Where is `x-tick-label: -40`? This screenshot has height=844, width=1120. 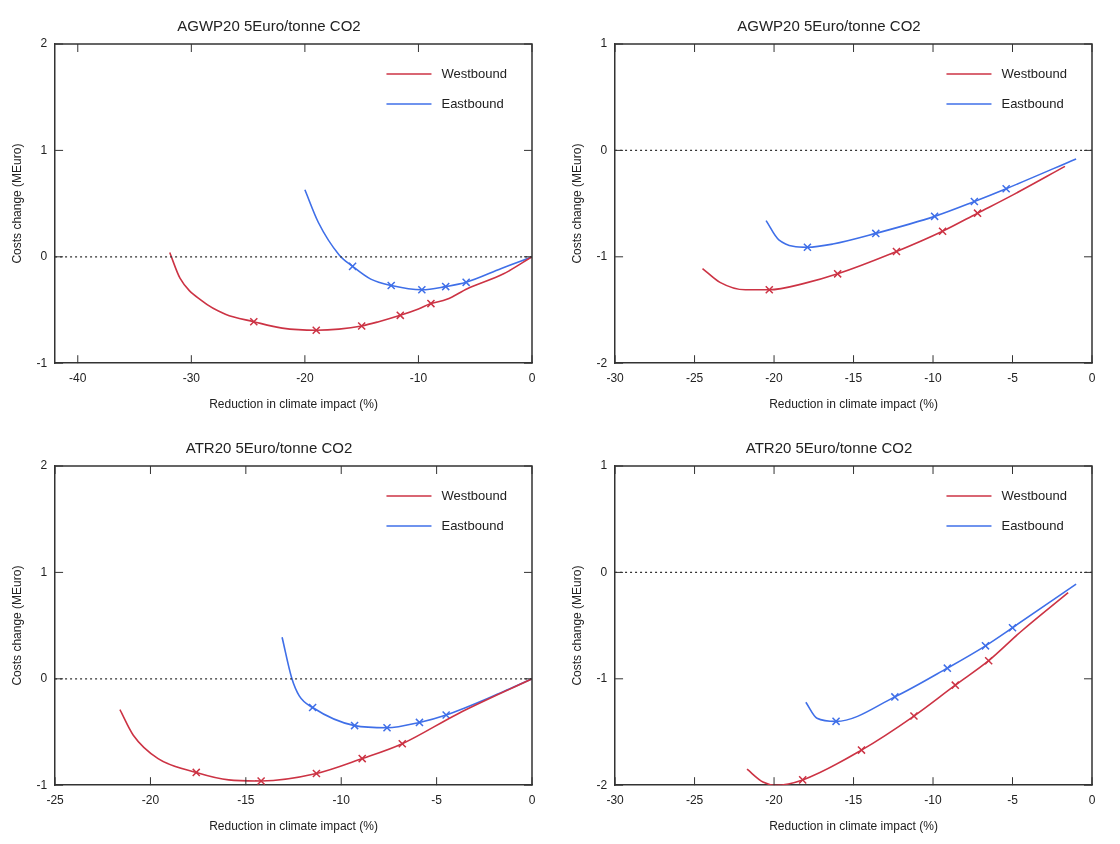
x-tick-label: -40 is located at coordinates (78, 377).